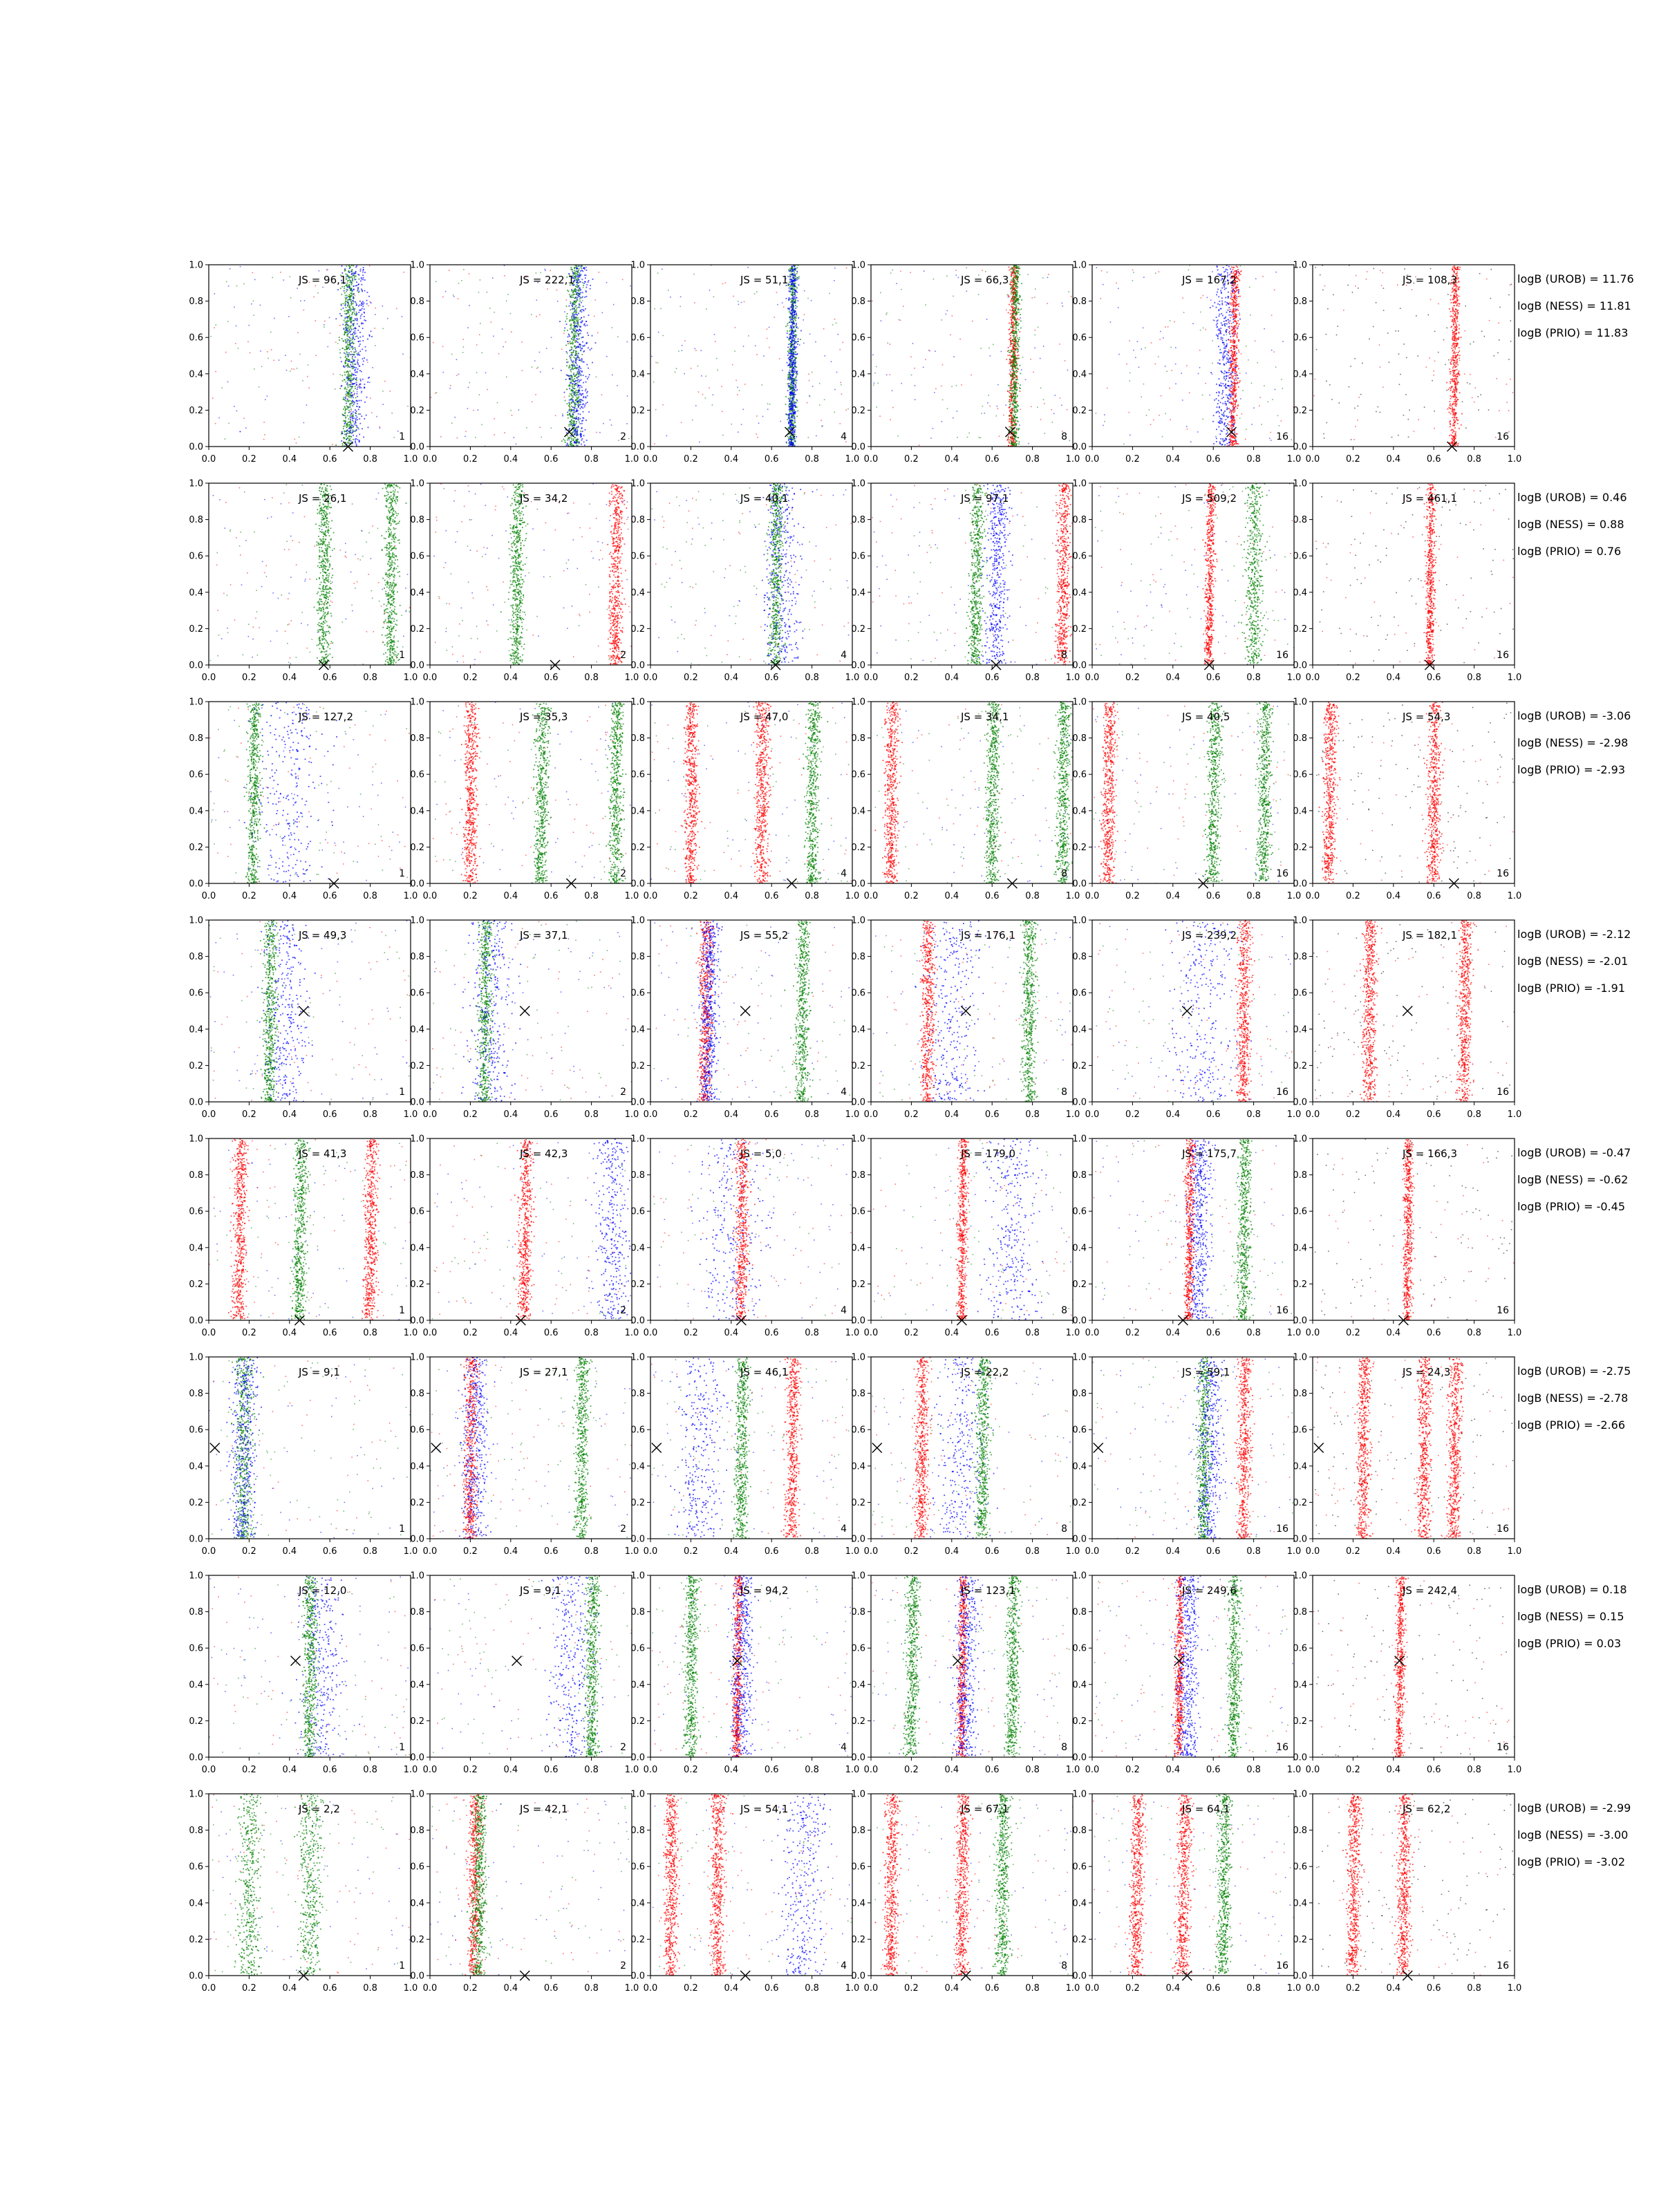 Image resolution: width=1659 pixels, height=2212 pixels. What do you see at coordinates (858, 266) in the screenshot?
I see `y-tick-label: 1.0` at bounding box center [858, 266].